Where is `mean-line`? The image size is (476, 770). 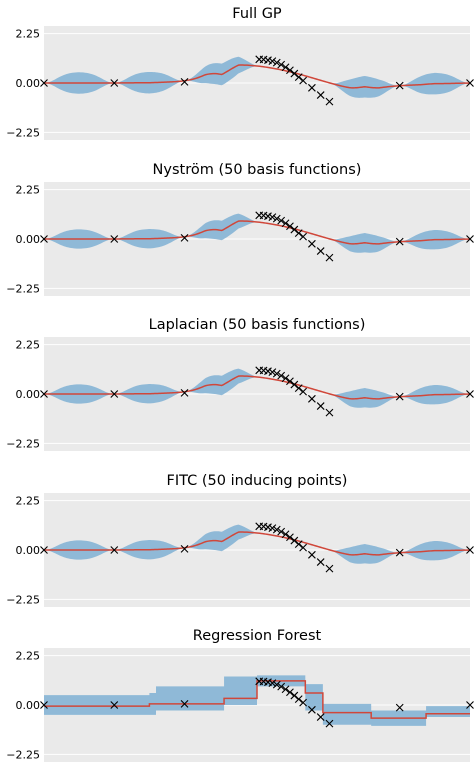
mean-line is located at coordinates (257, 699).